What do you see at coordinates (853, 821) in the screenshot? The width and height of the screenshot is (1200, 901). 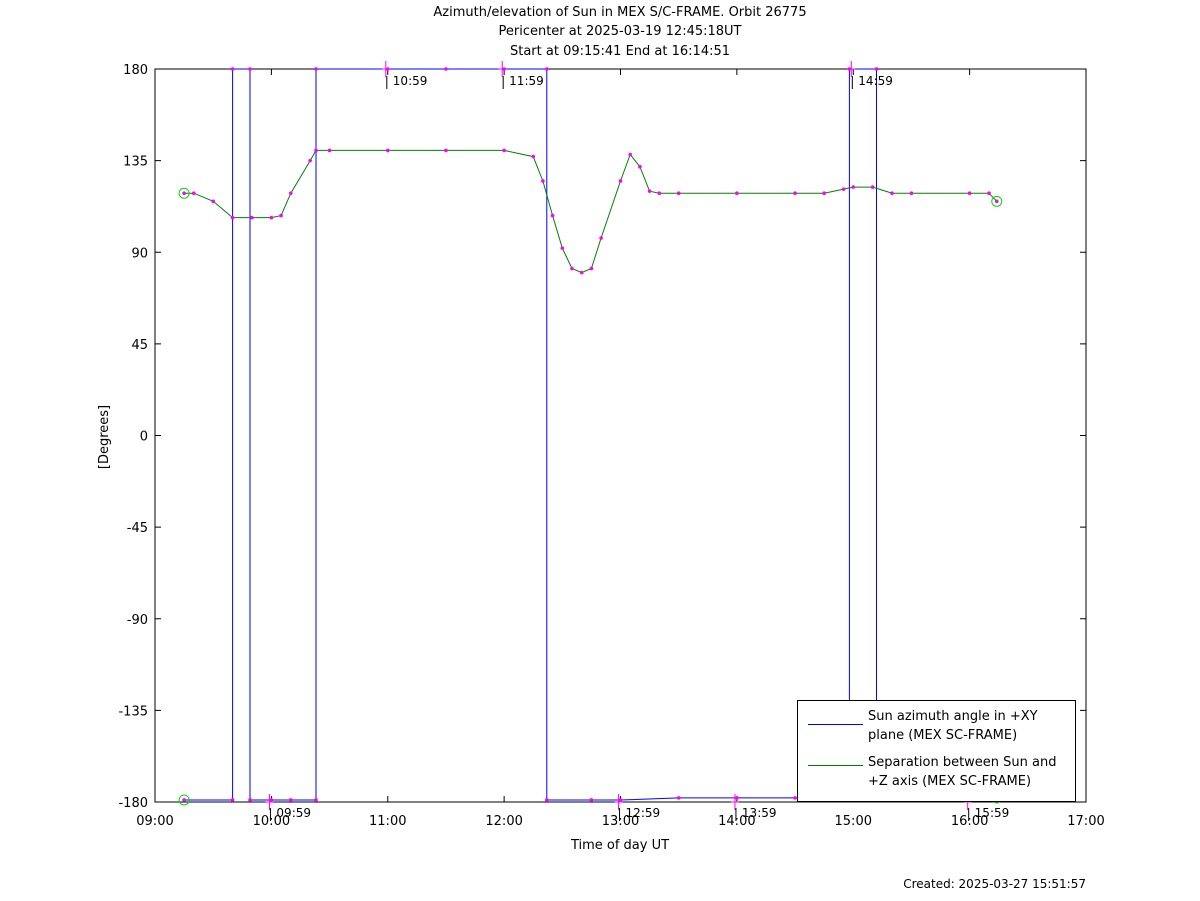 I see `x-tick-label: 15:00` at bounding box center [853, 821].